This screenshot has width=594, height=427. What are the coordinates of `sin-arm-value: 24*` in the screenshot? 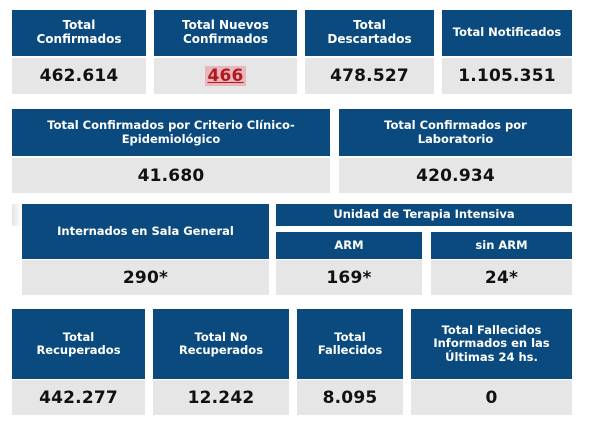 It's located at (501, 277).